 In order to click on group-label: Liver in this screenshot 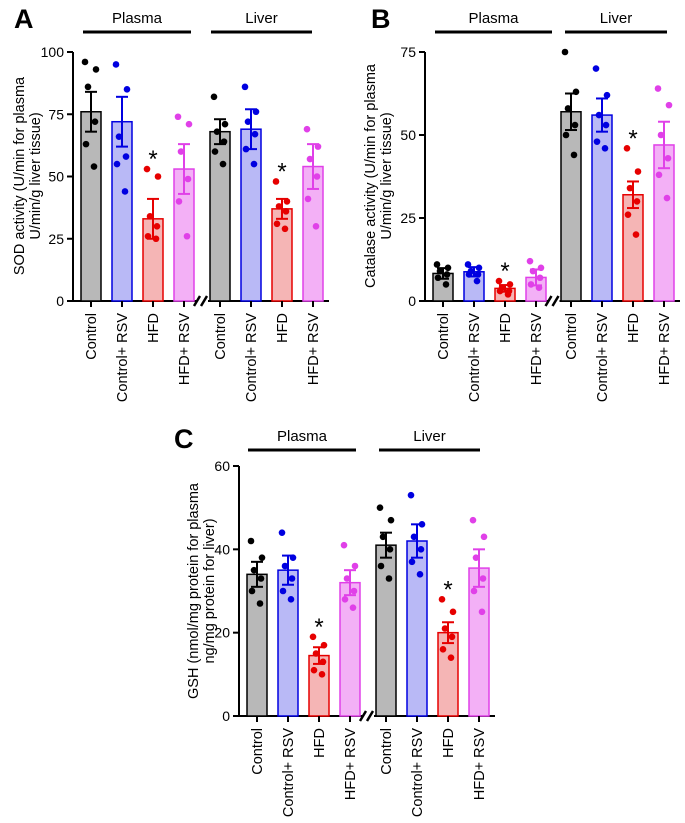, I will do `click(616, 18)`.